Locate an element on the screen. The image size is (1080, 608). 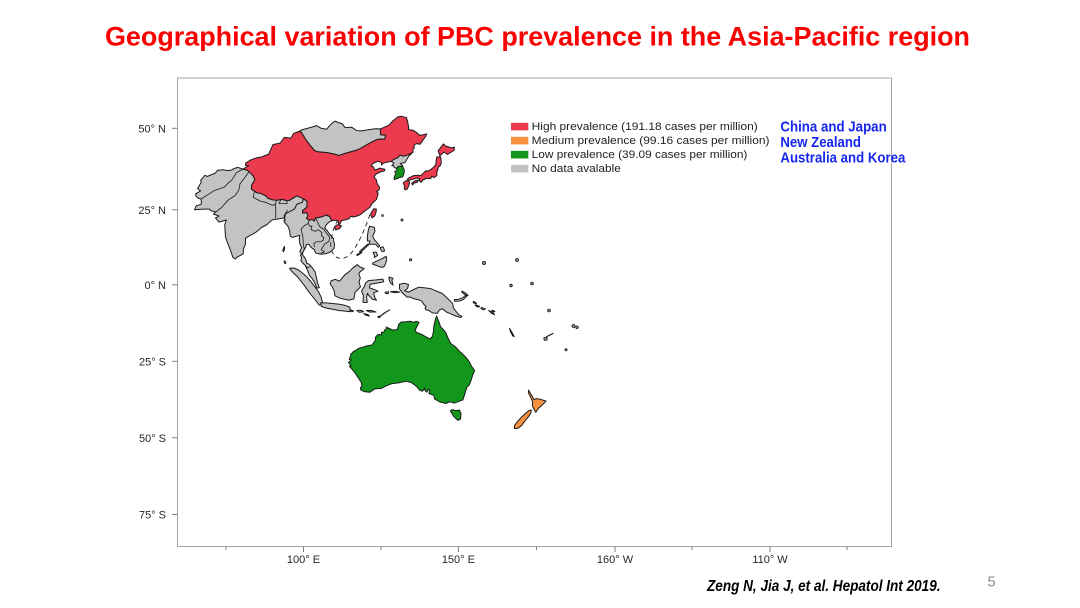
svg-text: New Zealand is located at coordinates (820, 142).